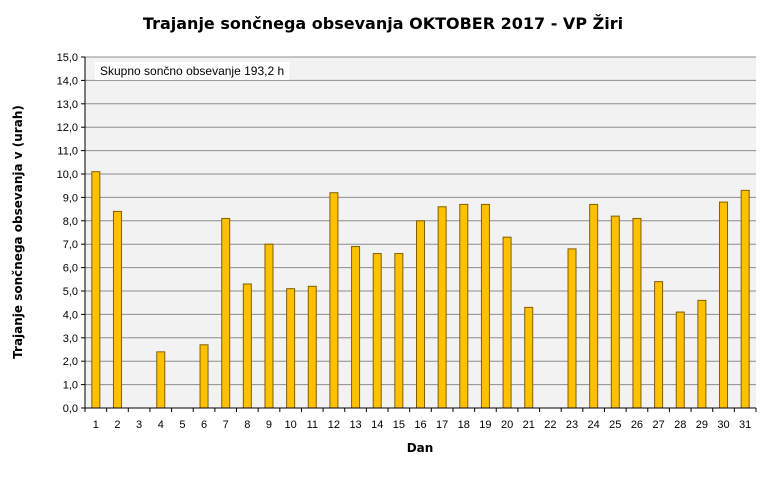  Describe the element at coordinates (594, 425) in the screenshot. I see `x-tick-label: 24` at that location.